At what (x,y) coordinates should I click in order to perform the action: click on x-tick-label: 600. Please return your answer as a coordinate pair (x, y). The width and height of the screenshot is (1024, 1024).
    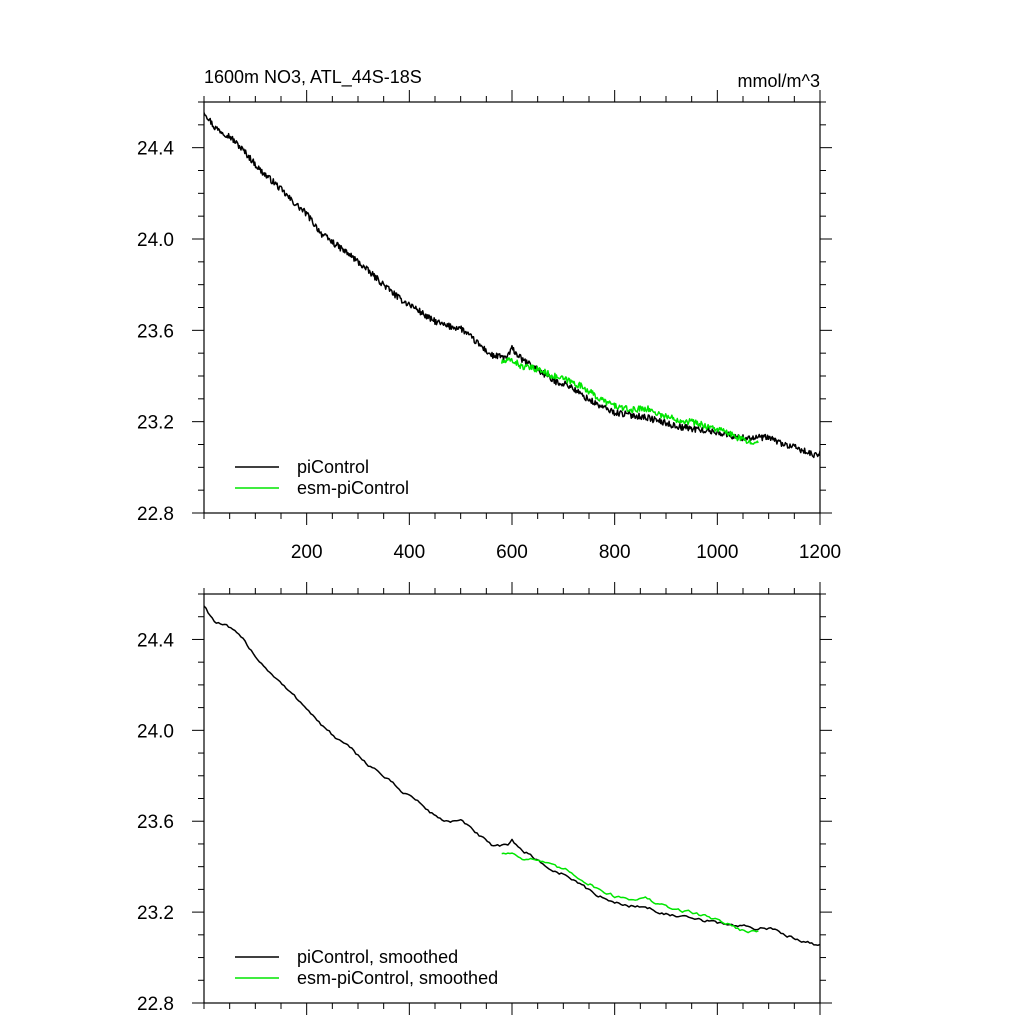
    Looking at the image, I should click on (512, 552).